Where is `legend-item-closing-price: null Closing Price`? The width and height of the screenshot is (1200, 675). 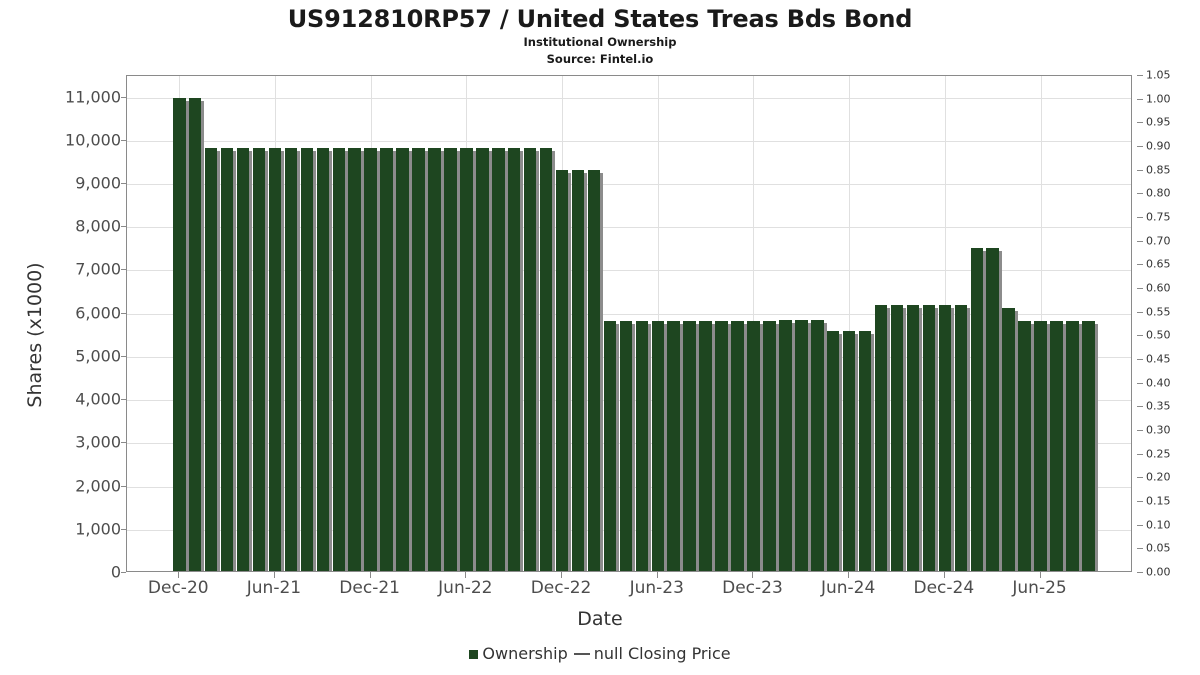
legend-item-closing-price: null Closing Price is located at coordinates (649, 654).